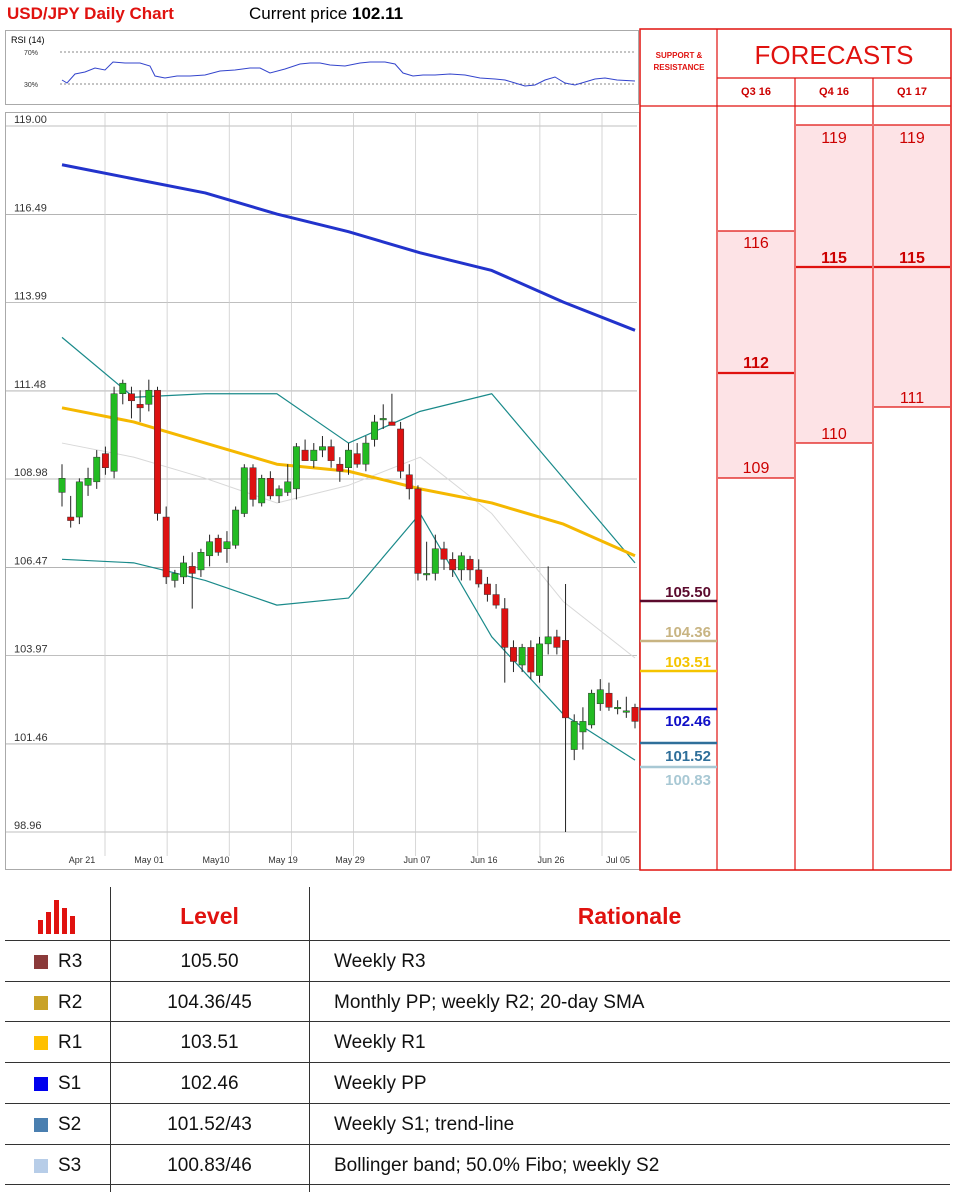  I want to click on sr-value-r2: 104.36, so click(688, 632).